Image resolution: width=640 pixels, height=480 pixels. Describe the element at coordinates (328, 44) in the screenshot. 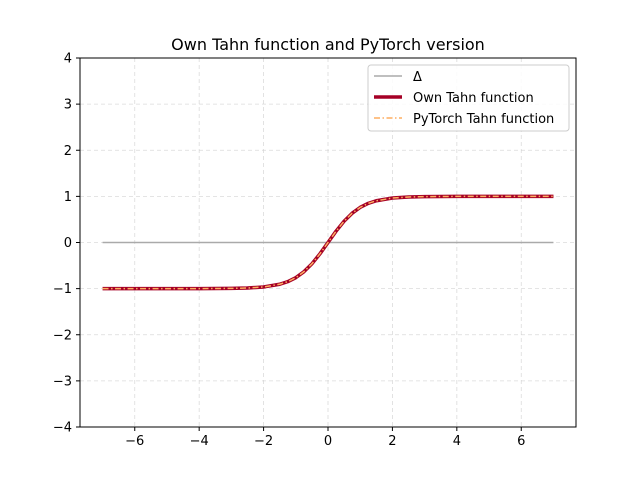

I see `chart-title: Own Tahn function and PyTorch version` at that location.